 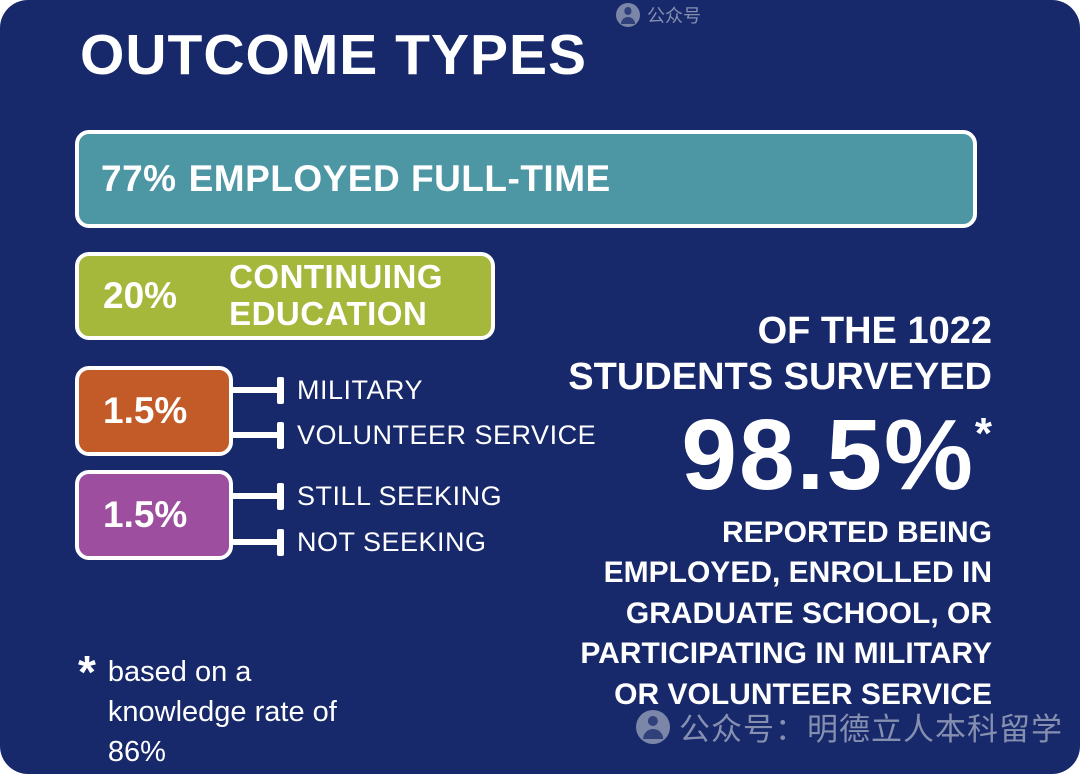 I want to click on stat-description-line: REPORTED BEING, so click(x=856, y=532).